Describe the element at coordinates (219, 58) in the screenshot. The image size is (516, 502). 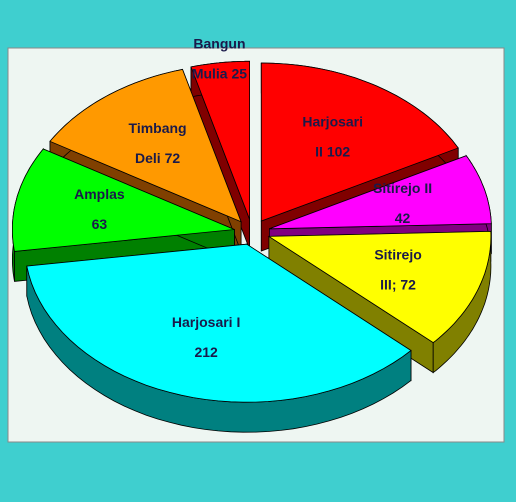
I see `data-label: Bangun Mulia 25` at that location.